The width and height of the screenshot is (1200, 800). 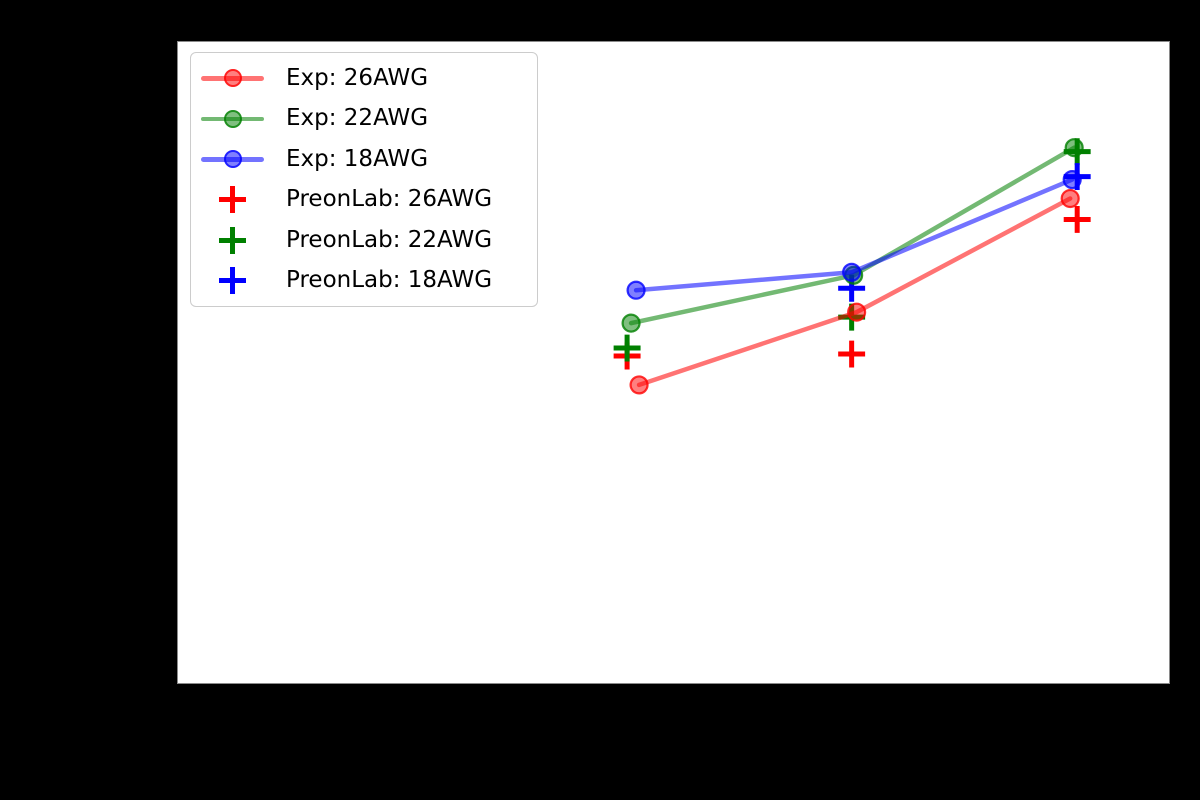 I want to click on legend-entry-preonlab-18awg: PreonLab: 18AWG, so click(x=364, y=281).